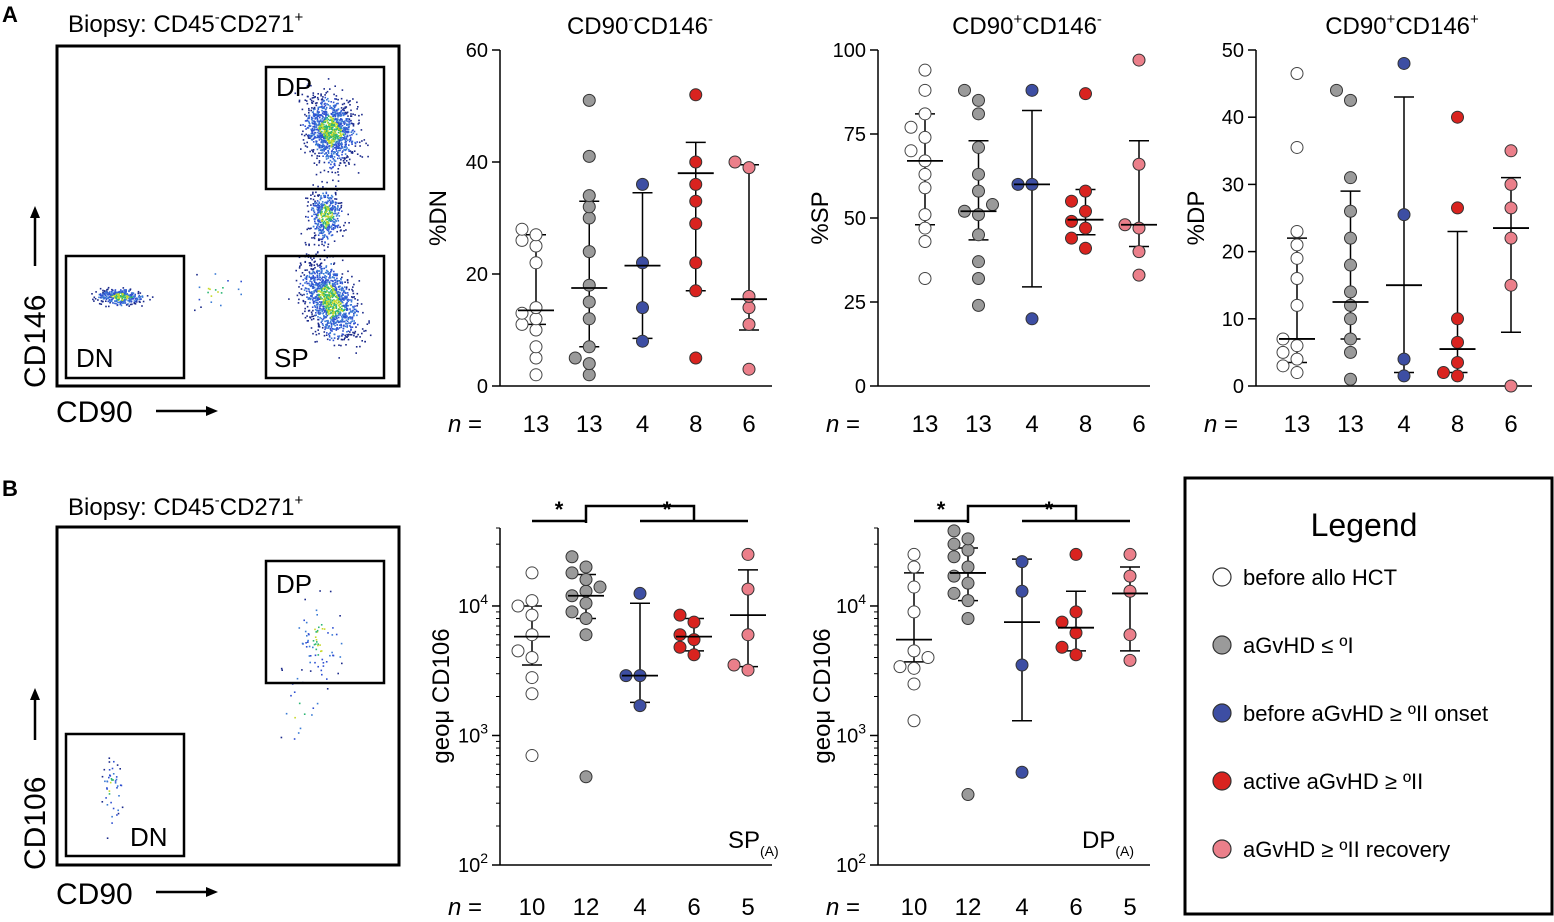 Image resolution: width=1554 pixels, height=922 pixels. I want to click on y-tick-label: 20, so click(1233, 253).